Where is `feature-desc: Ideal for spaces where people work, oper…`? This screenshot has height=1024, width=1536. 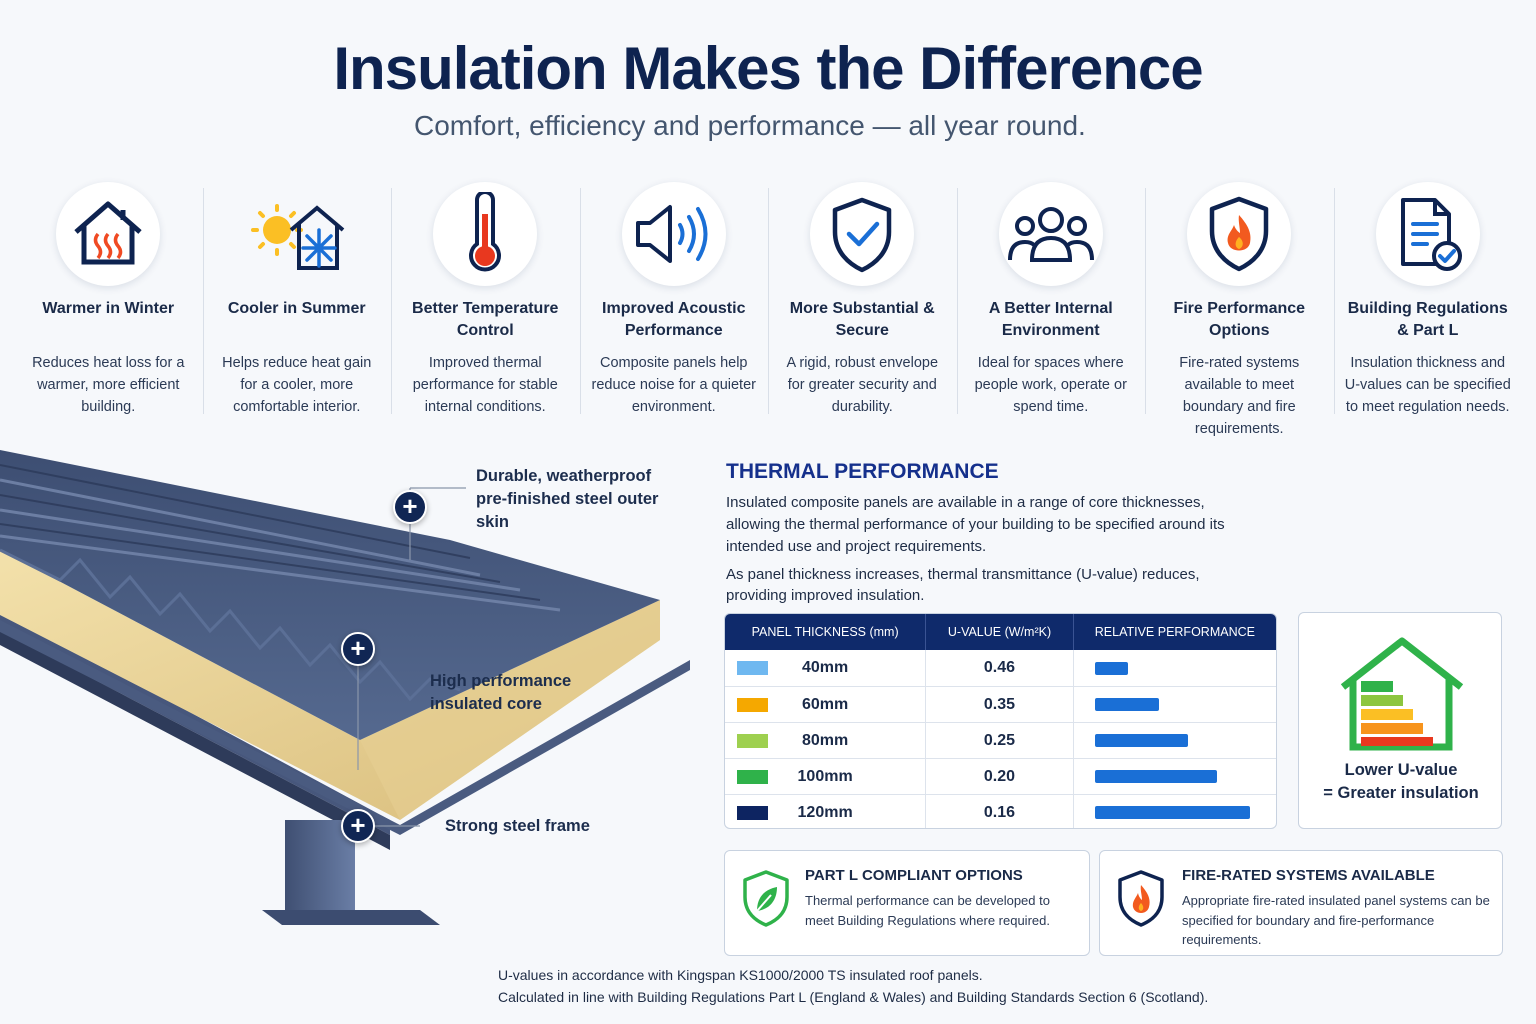 feature-desc: Ideal for spaces where people work, oper… is located at coordinates (1050, 385).